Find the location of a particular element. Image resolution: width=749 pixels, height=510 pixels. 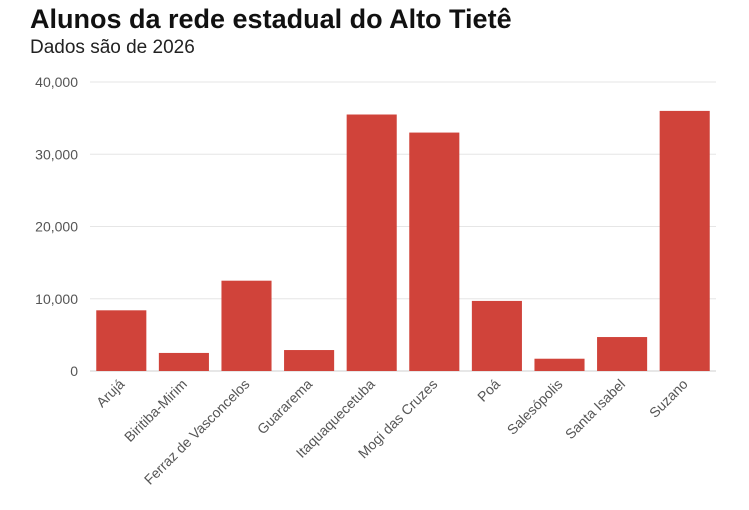

x-tick-label: Biritiba-Mirim is located at coordinates (155, 410).